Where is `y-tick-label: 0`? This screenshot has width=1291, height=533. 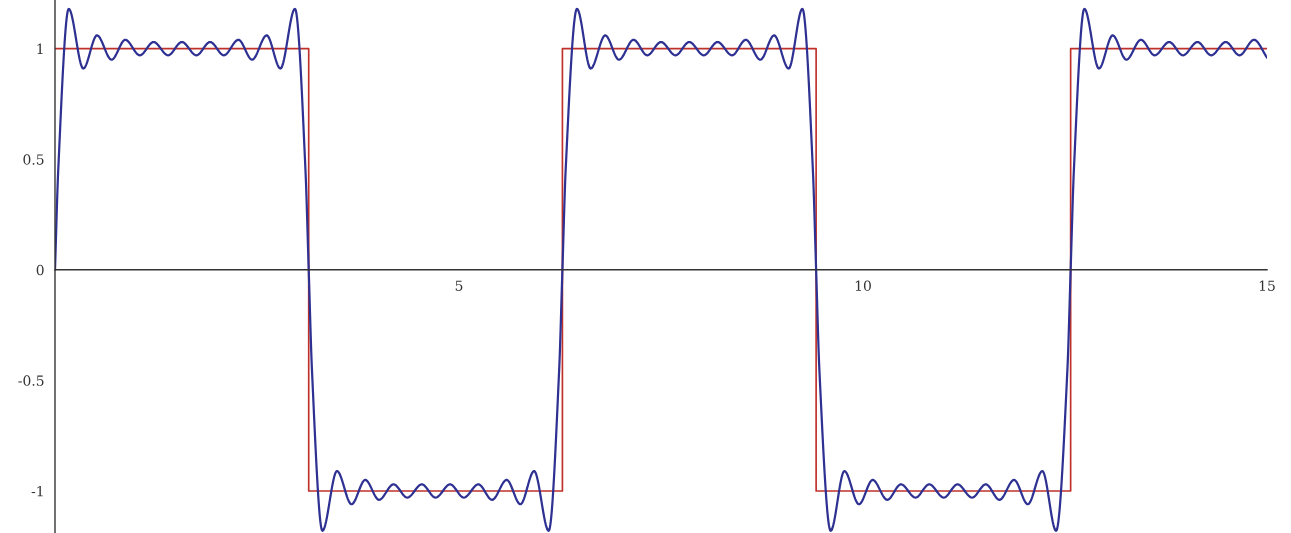 y-tick-label: 0 is located at coordinates (40, 270).